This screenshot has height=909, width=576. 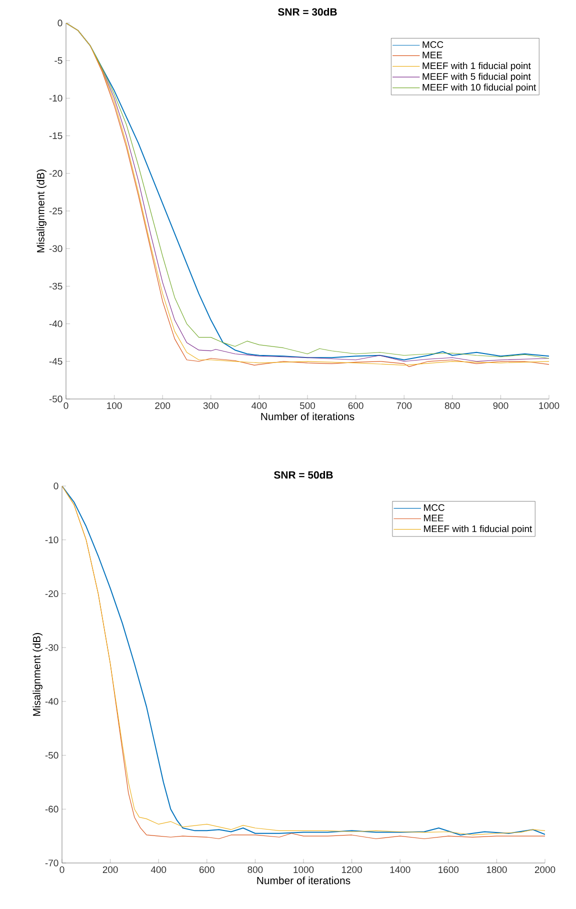 What do you see at coordinates (307, 12) in the screenshot?
I see `chart-title: SNR = 30dB` at bounding box center [307, 12].